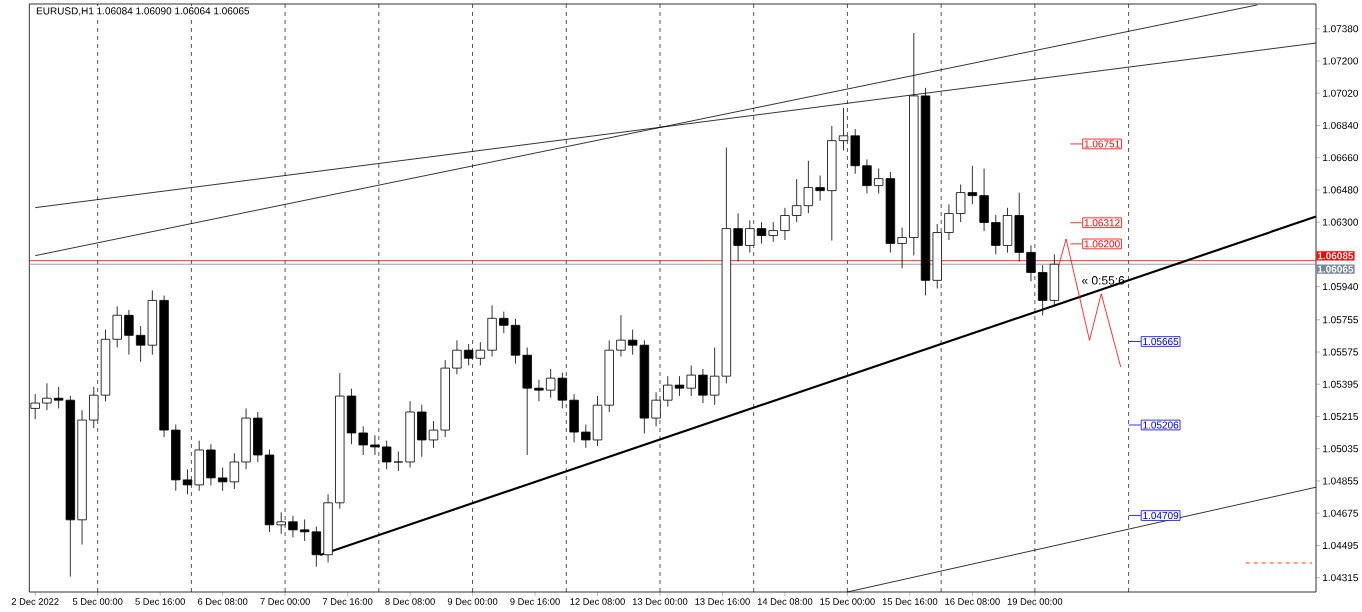 This screenshot has height=612, width=1362. Describe the element at coordinates (222, 601) in the screenshot. I see `x-tick-label: 6 Dec 08:00` at that location.